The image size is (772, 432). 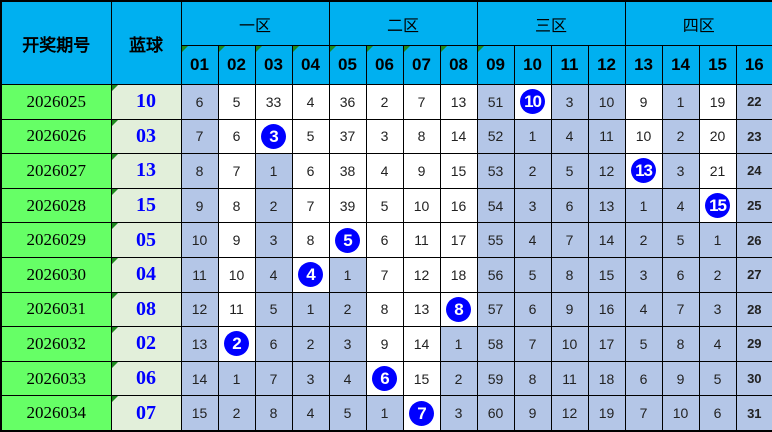 I want to click on zone-3-header: 三区, so click(x=551, y=23).